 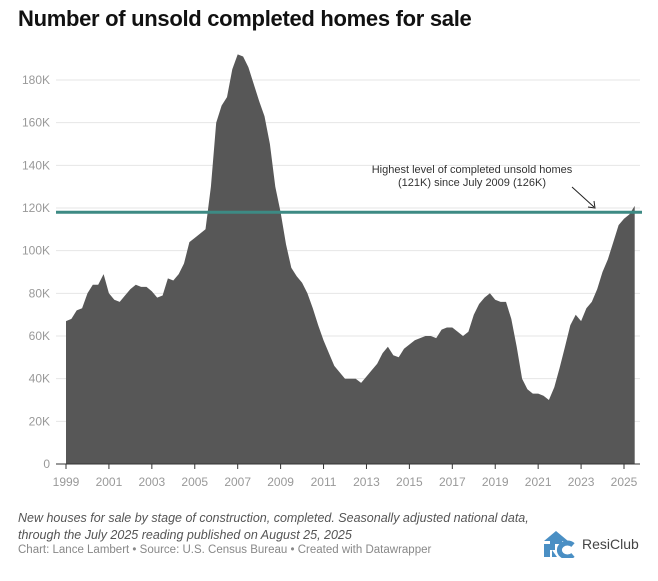 What do you see at coordinates (366, 482) in the screenshot?
I see `x-tick-label: 2013` at bounding box center [366, 482].